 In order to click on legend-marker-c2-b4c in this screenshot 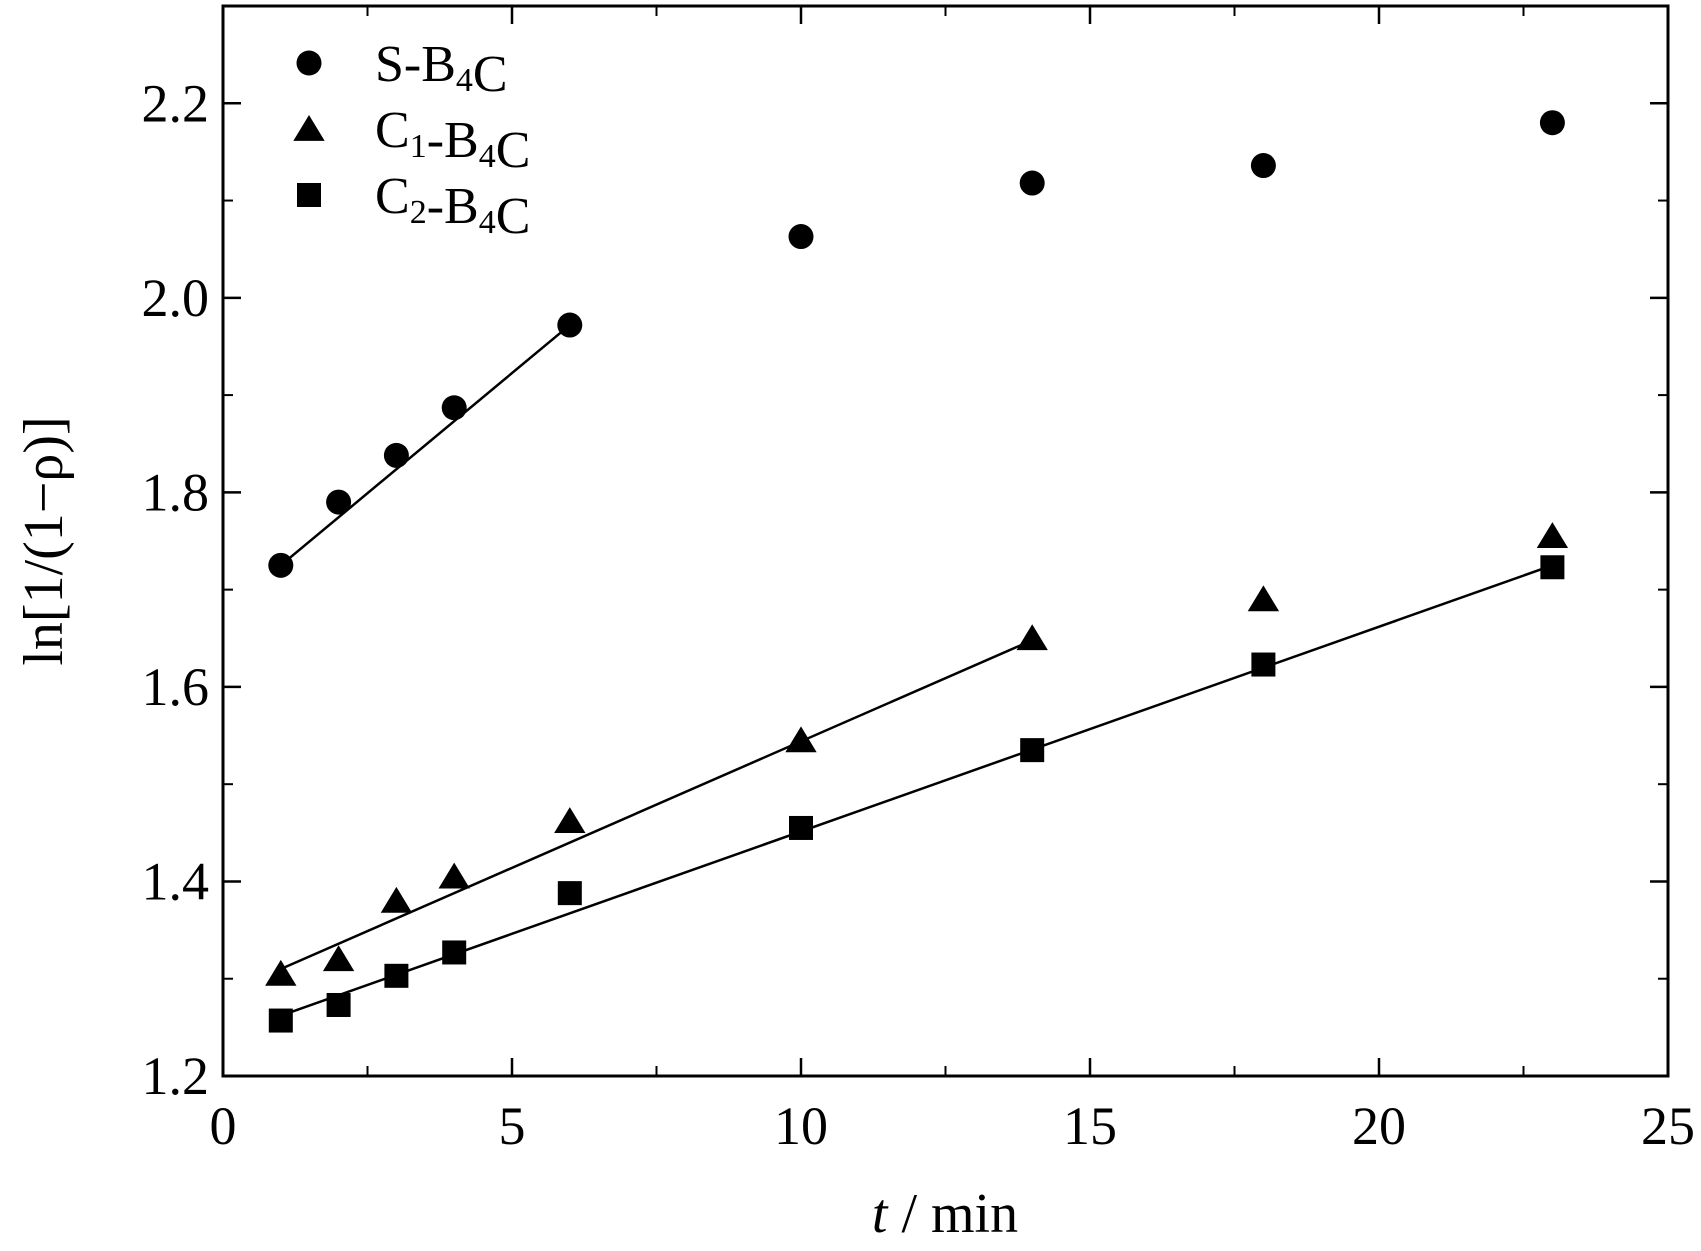, I will do `click(309, 195)`.